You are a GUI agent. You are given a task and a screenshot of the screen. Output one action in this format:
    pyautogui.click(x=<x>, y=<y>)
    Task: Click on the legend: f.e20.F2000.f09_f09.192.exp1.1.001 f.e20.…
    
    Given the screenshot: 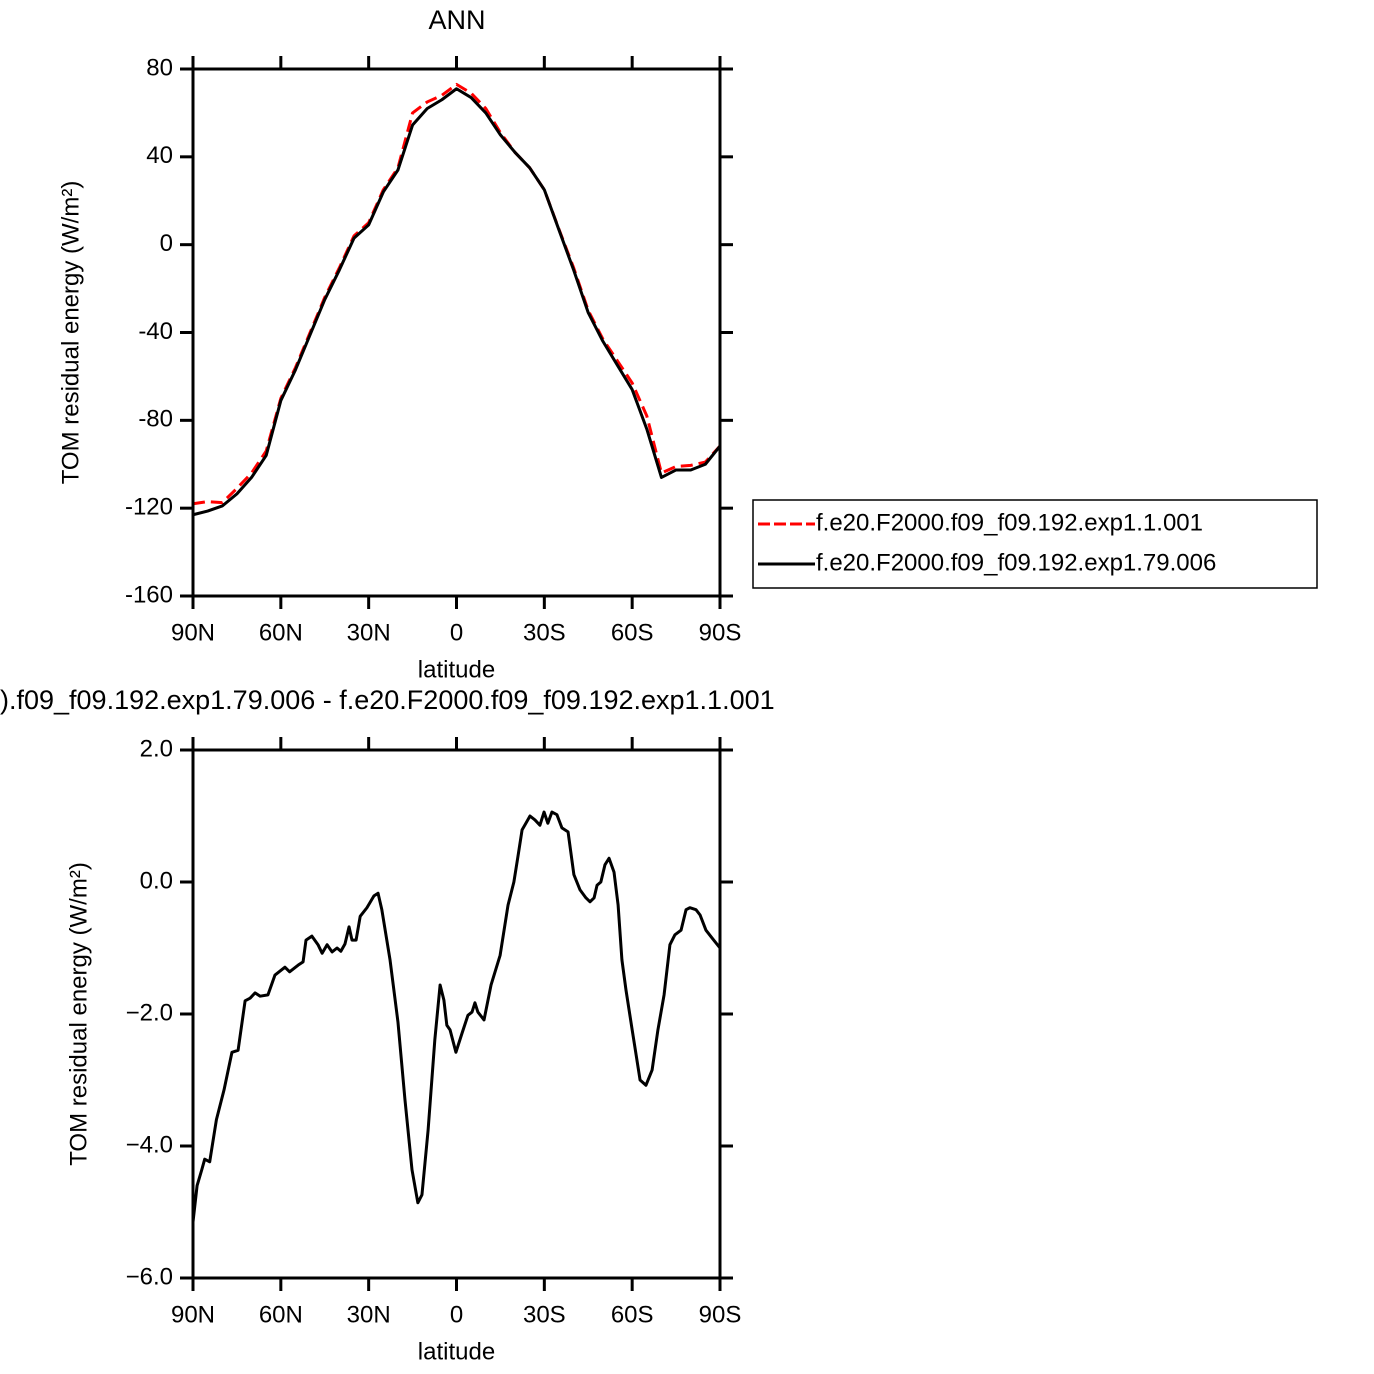 What is the action you would take?
    pyautogui.click(x=1035, y=544)
    